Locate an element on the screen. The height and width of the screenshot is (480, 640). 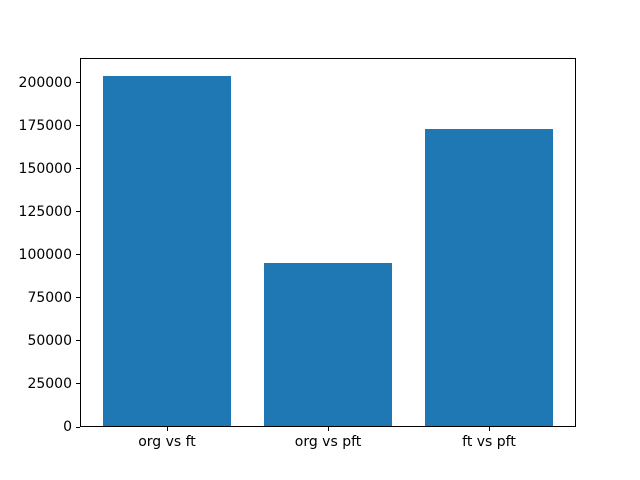
y-tick-label: 0 is located at coordinates (67, 427).